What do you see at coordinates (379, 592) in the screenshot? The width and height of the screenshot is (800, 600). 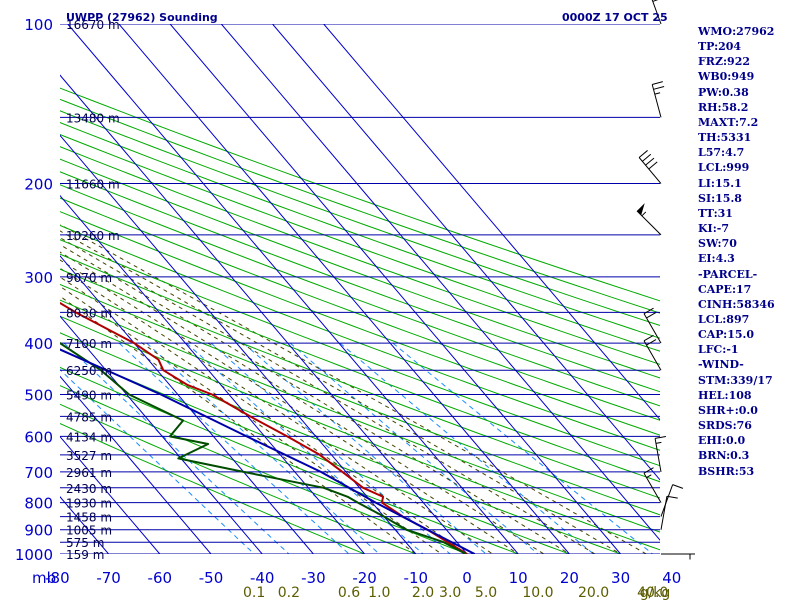 I see `mixing-ratio-label: 1.0` at bounding box center [379, 592].